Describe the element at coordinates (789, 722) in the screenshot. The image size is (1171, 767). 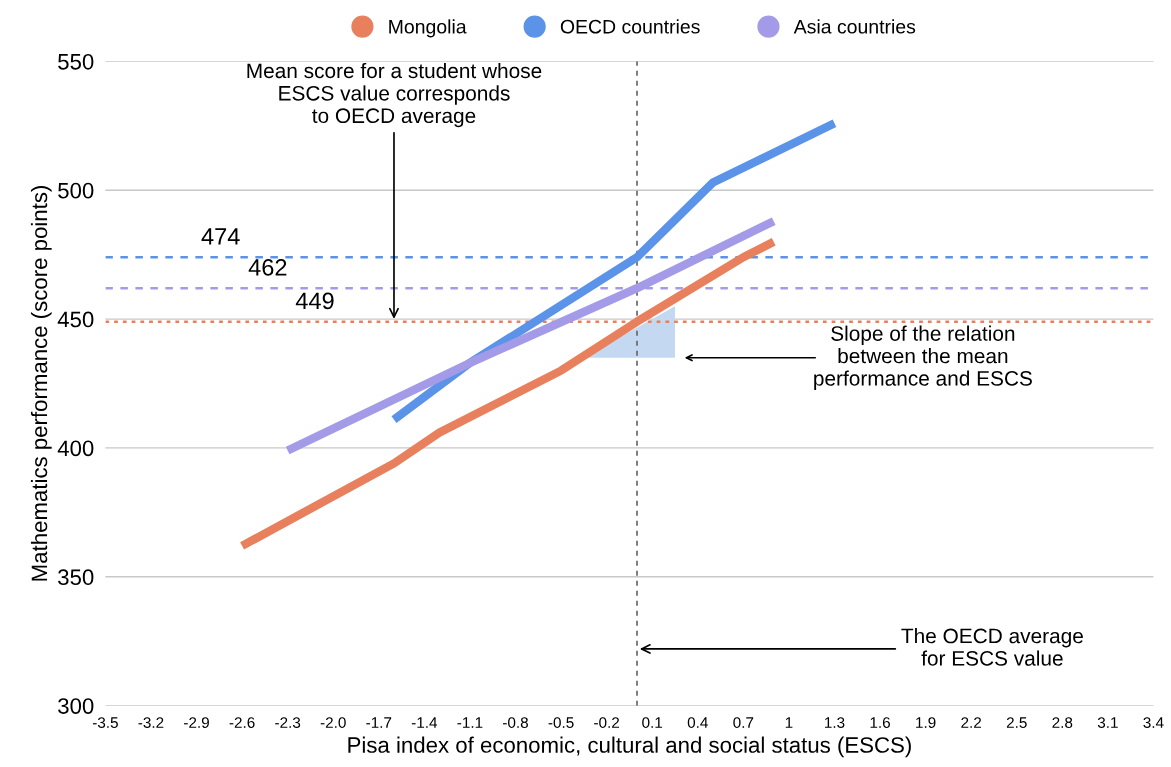
I see `x-tick-label: 1` at that location.